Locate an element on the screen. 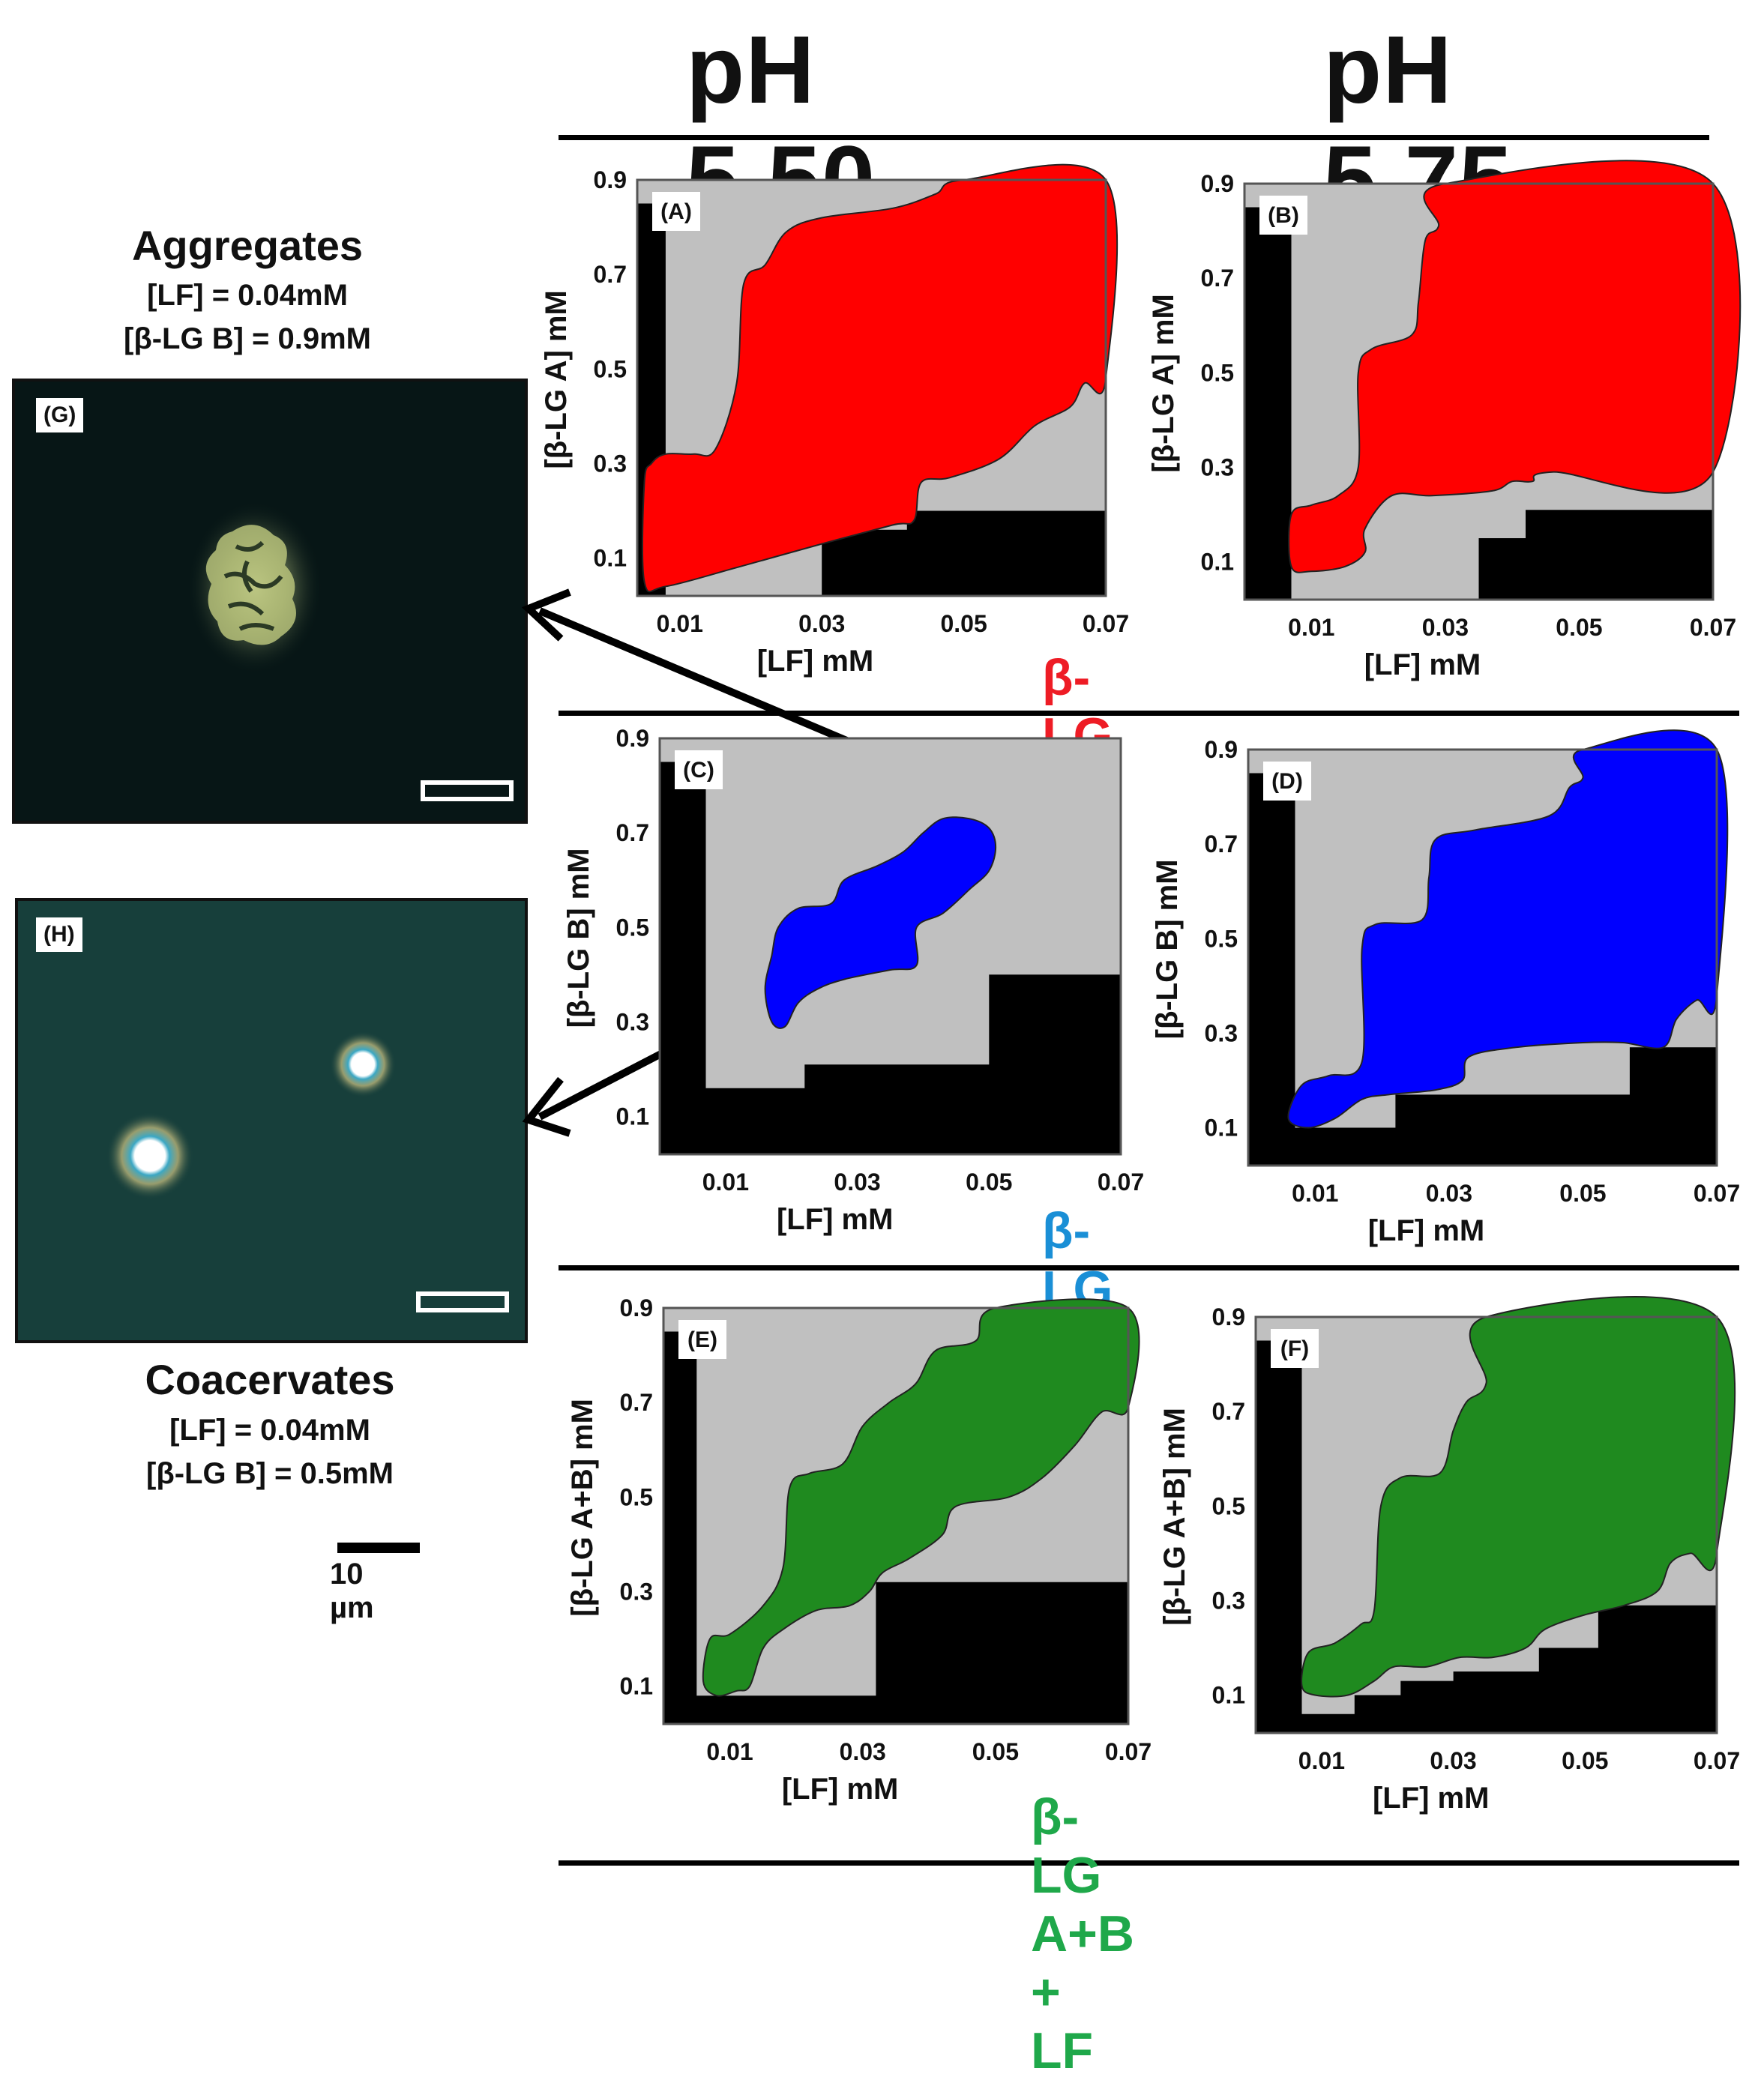 This screenshot has height=2080, width=1764. chart-d-xlabel: [LF] mM is located at coordinates (1426, 1230).